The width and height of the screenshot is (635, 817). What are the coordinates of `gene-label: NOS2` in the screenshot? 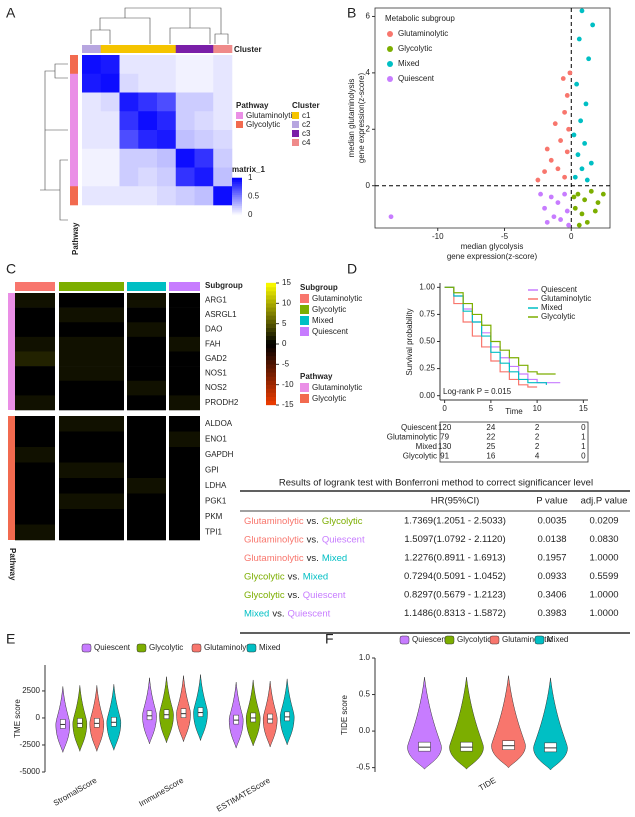 It's located at (216, 387).